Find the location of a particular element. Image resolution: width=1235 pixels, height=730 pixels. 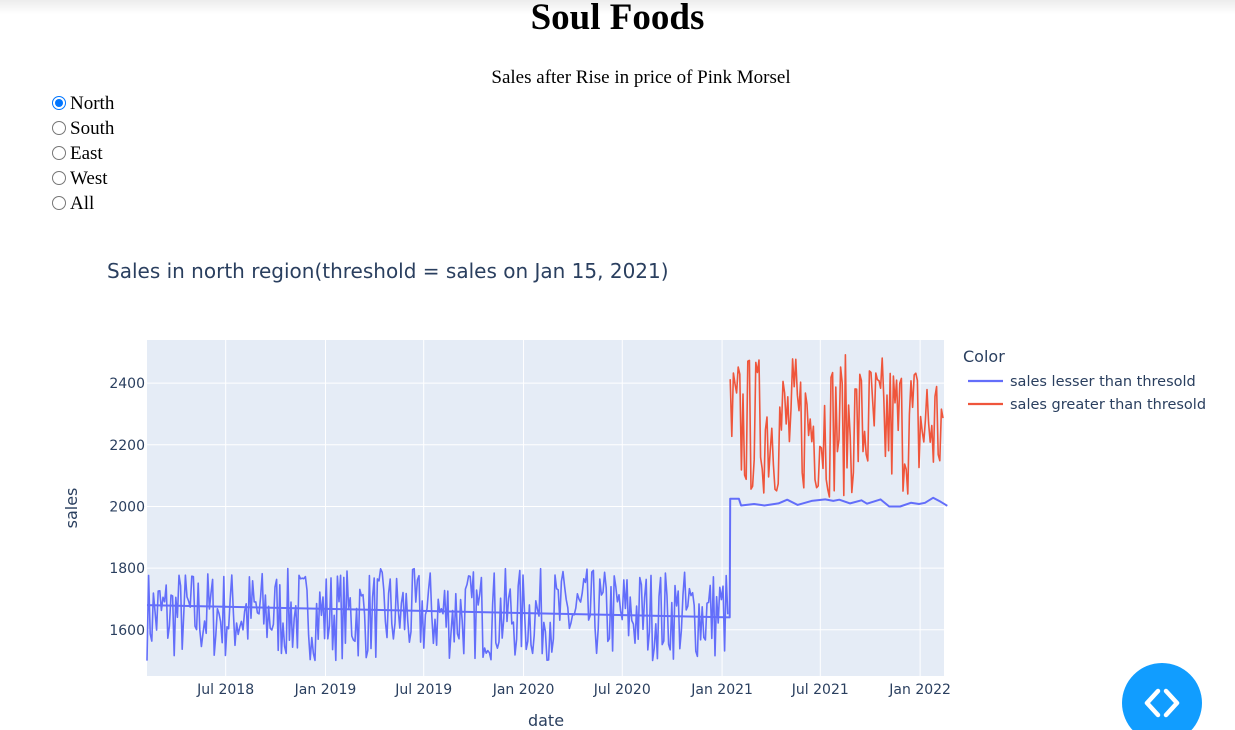

x-tick-label: Jan 2020 is located at coordinates (523, 690).